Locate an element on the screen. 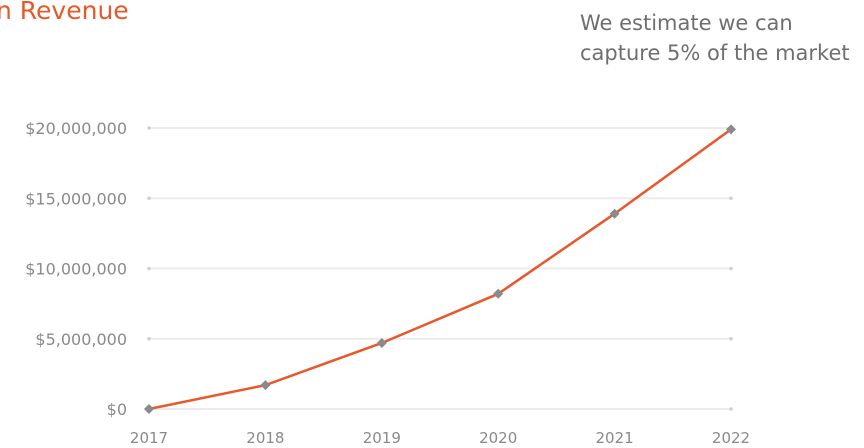  x-tick-label: 2021 is located at coordinates (615, 438).